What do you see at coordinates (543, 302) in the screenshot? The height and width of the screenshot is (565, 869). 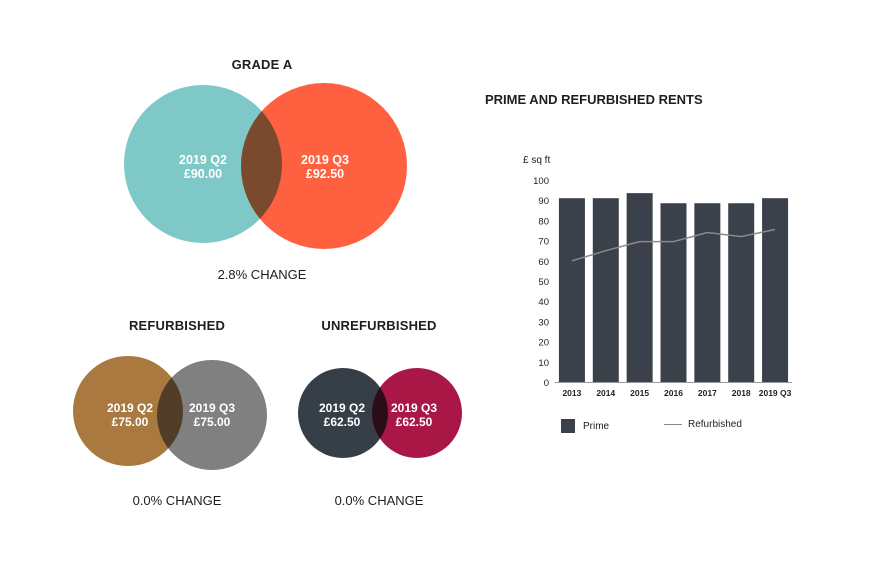 I see `y-tick-label: 40` at bounding box center [543, 302].